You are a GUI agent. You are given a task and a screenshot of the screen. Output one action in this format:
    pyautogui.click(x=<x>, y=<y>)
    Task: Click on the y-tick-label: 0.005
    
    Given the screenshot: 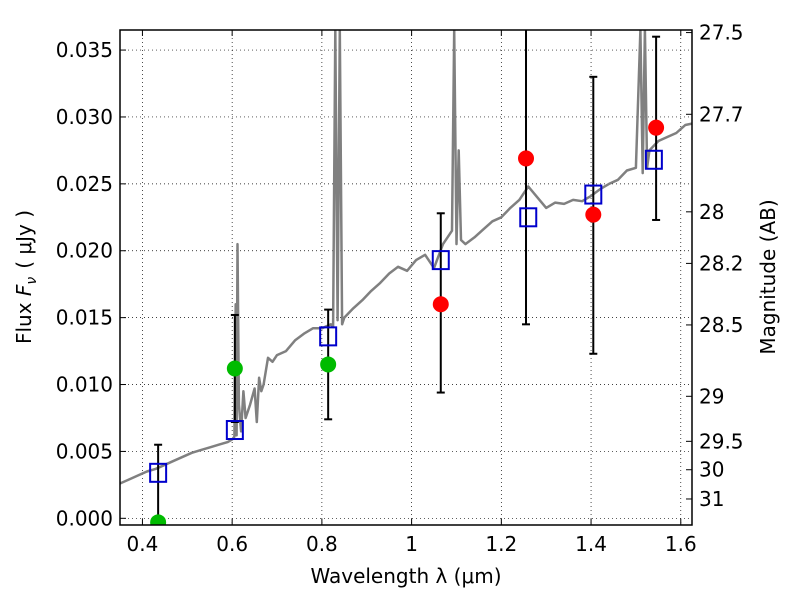 What is the action you would take?
    pyautogui.click(x=84, y=451)
    